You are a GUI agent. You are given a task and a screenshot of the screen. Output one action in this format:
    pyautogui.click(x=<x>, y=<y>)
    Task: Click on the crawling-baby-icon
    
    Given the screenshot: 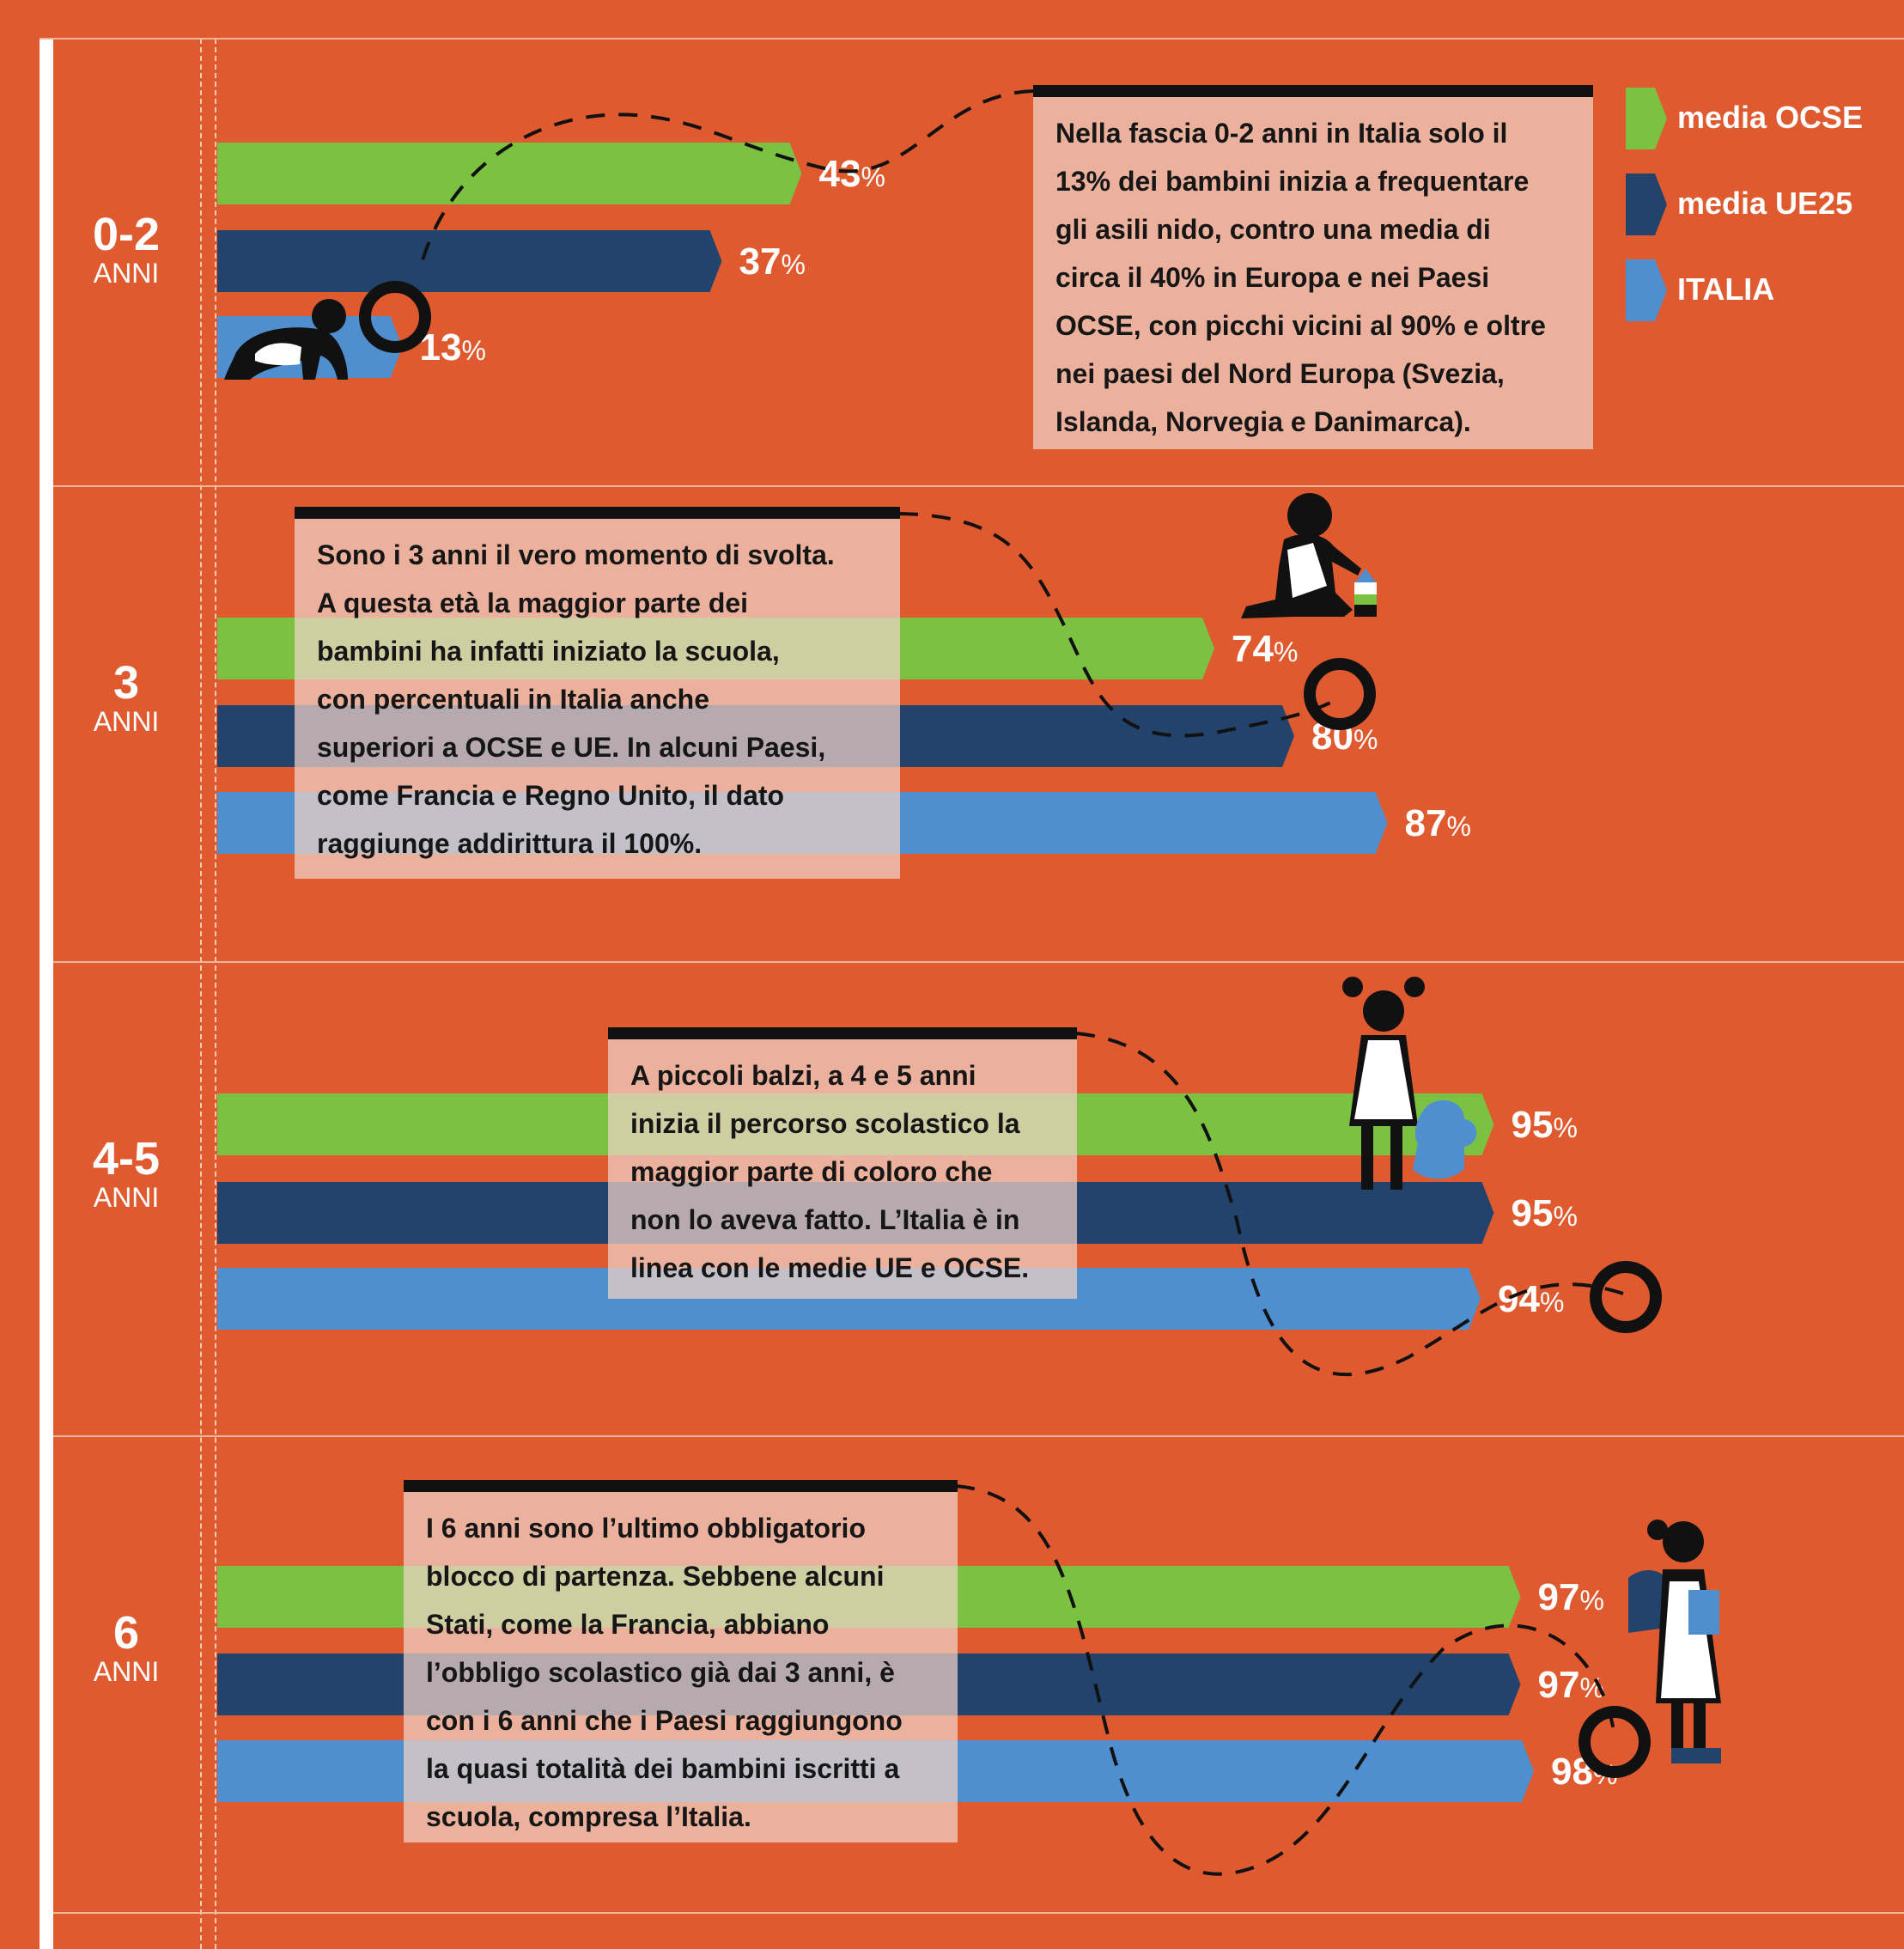 What is the action you would take?
    pyautogui.click(x=286, y=339)
    